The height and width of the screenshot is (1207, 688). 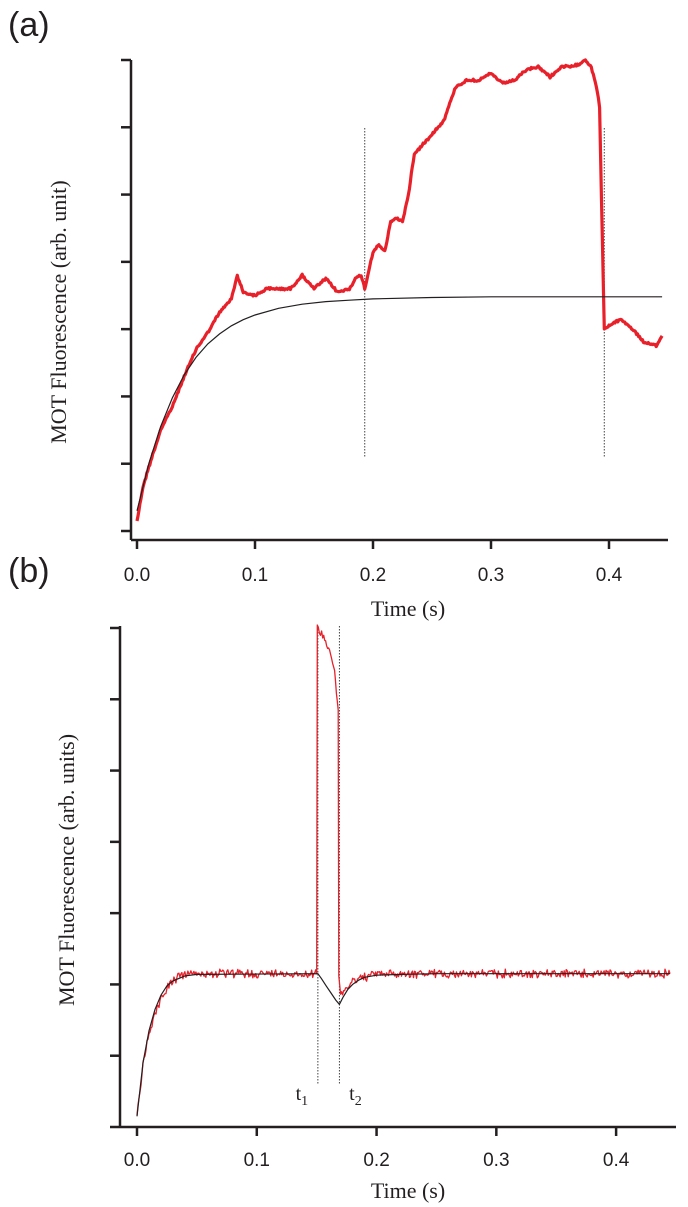 I want to click on panel-b-x-axis-title: Time (s), so click(x=408, y=1190).